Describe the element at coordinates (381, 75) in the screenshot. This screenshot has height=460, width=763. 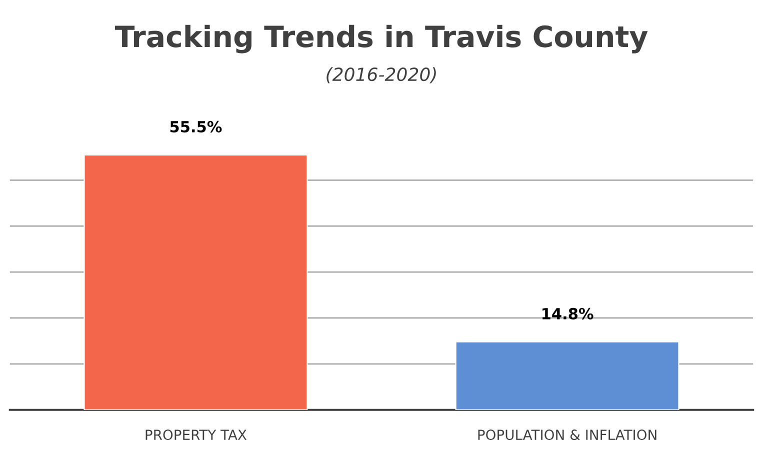
I see `chart-subtitle: (2016-2020)` at that location.